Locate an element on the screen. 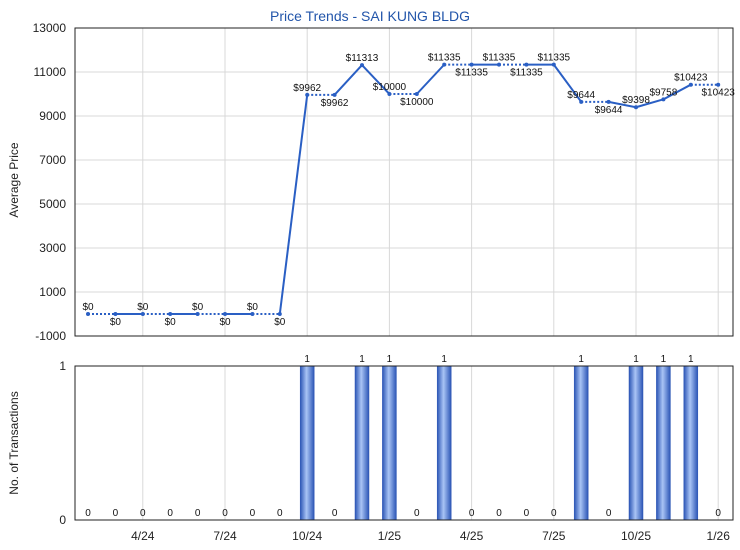 The height and width of the screenshot is (550, 740). price-y-tick-label: 3000 is located at coordinates (52, 248).